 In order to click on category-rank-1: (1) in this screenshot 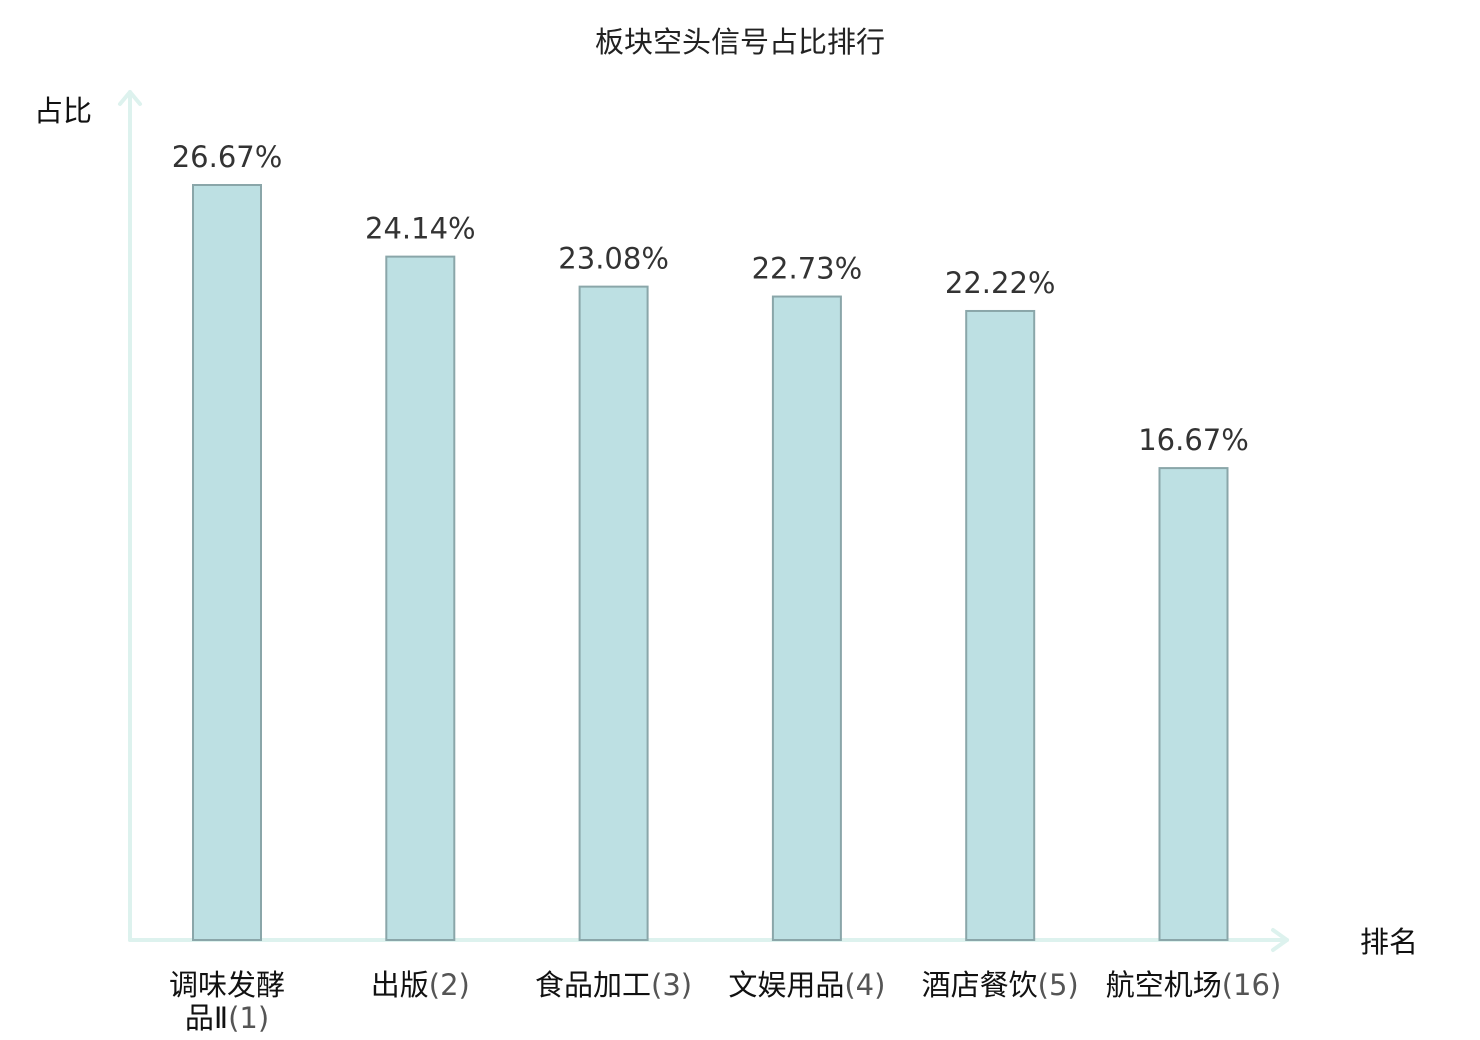, I will do `click(248, 1018)`.